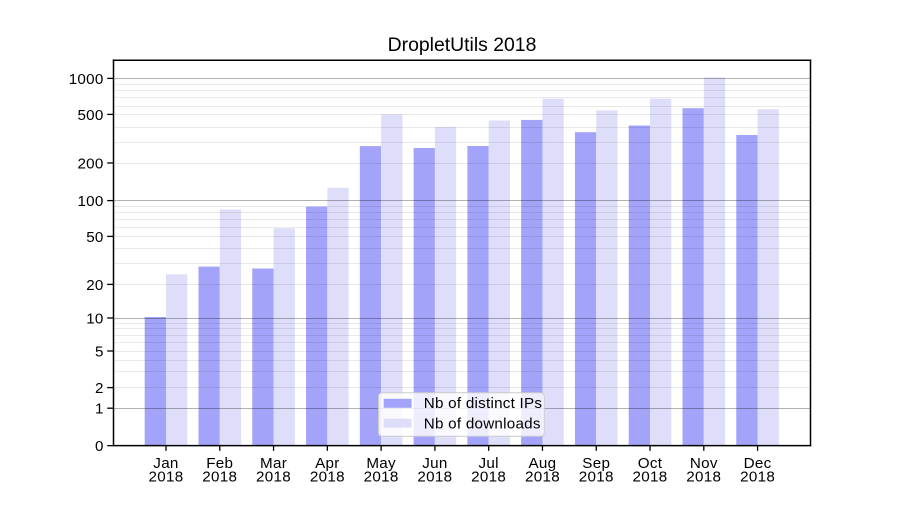 The width and height of the screenshot is (900, 505). Describe the element at coordinates (99, 388) in the screenshot. I see `svg-text: 2` at that location.